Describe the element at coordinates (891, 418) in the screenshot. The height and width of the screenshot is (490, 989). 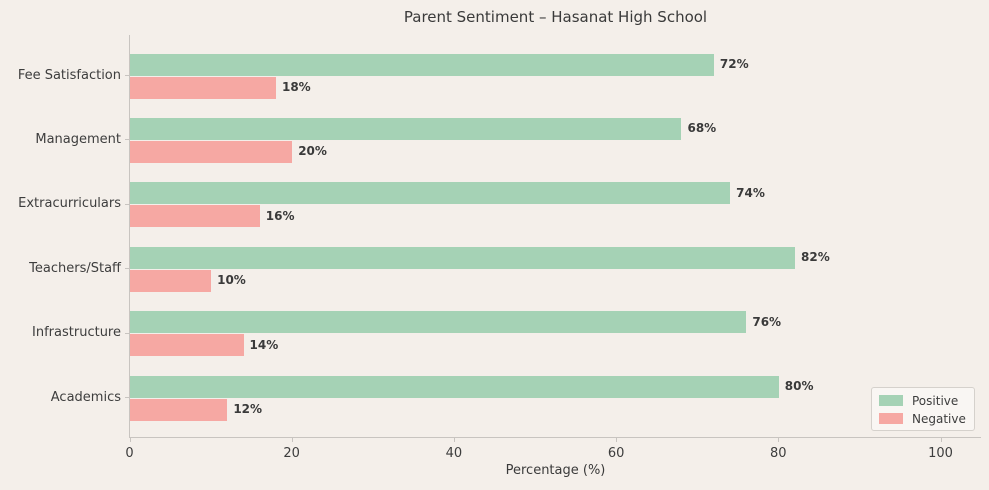
I see `legend-swatch-negative-icon` at that location.